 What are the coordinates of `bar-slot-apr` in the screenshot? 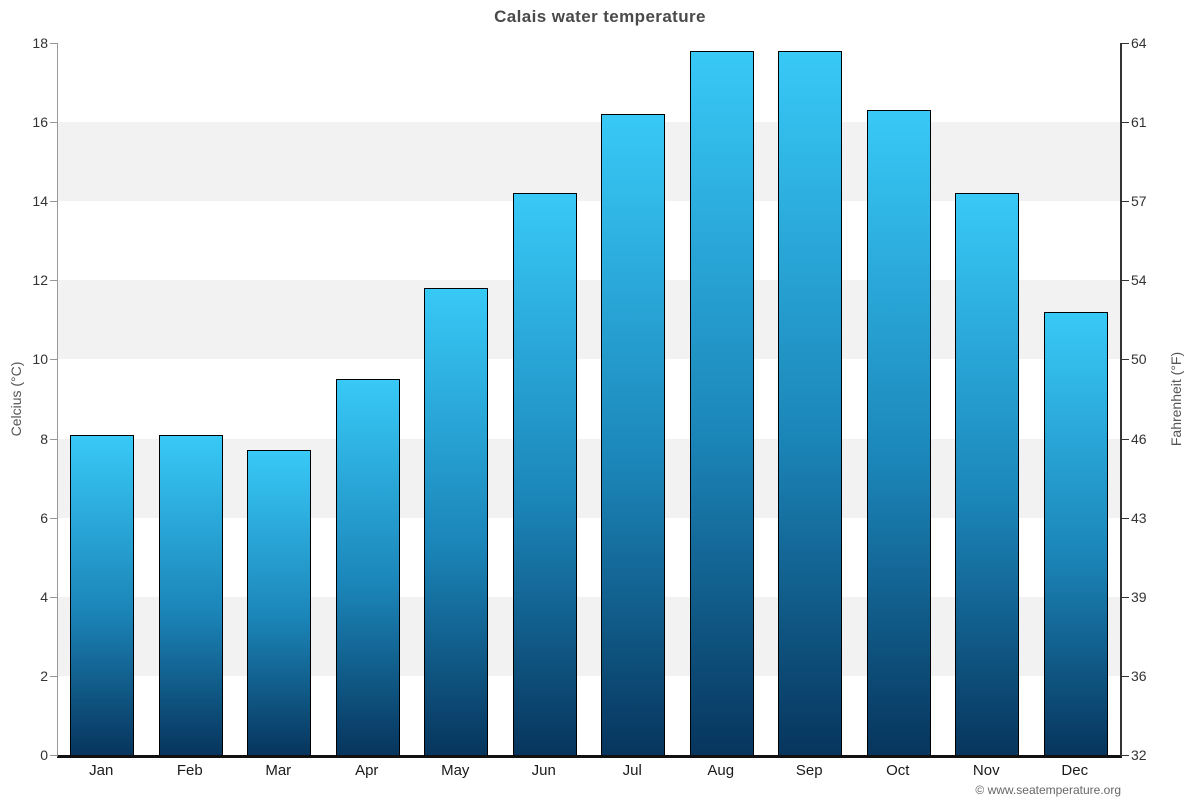 It's located at (368, 399).